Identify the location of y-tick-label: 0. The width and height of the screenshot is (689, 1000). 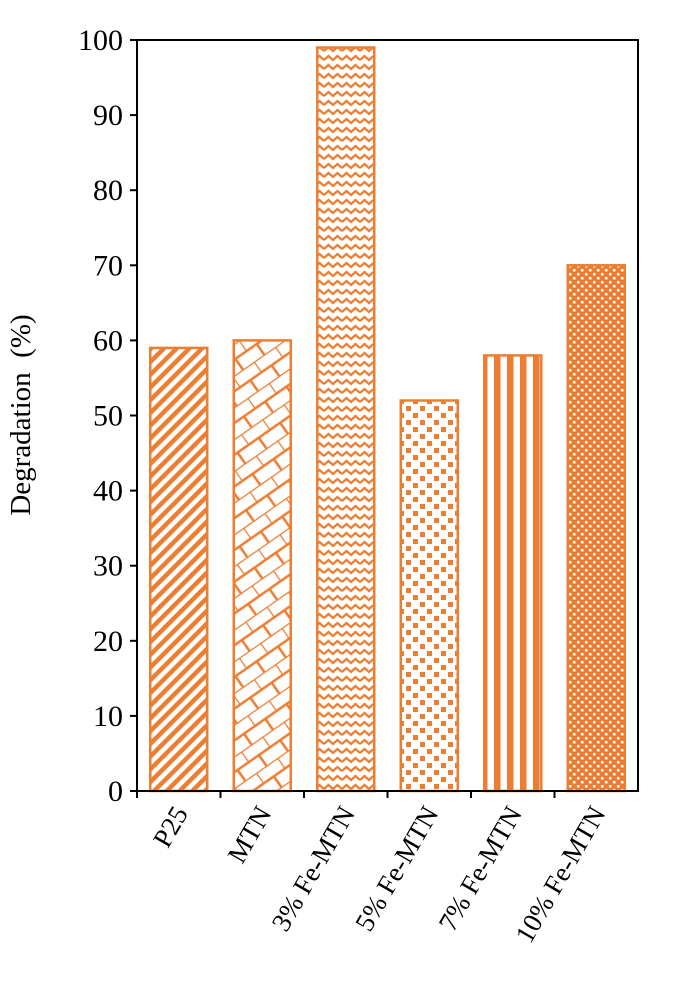
(115, 791).